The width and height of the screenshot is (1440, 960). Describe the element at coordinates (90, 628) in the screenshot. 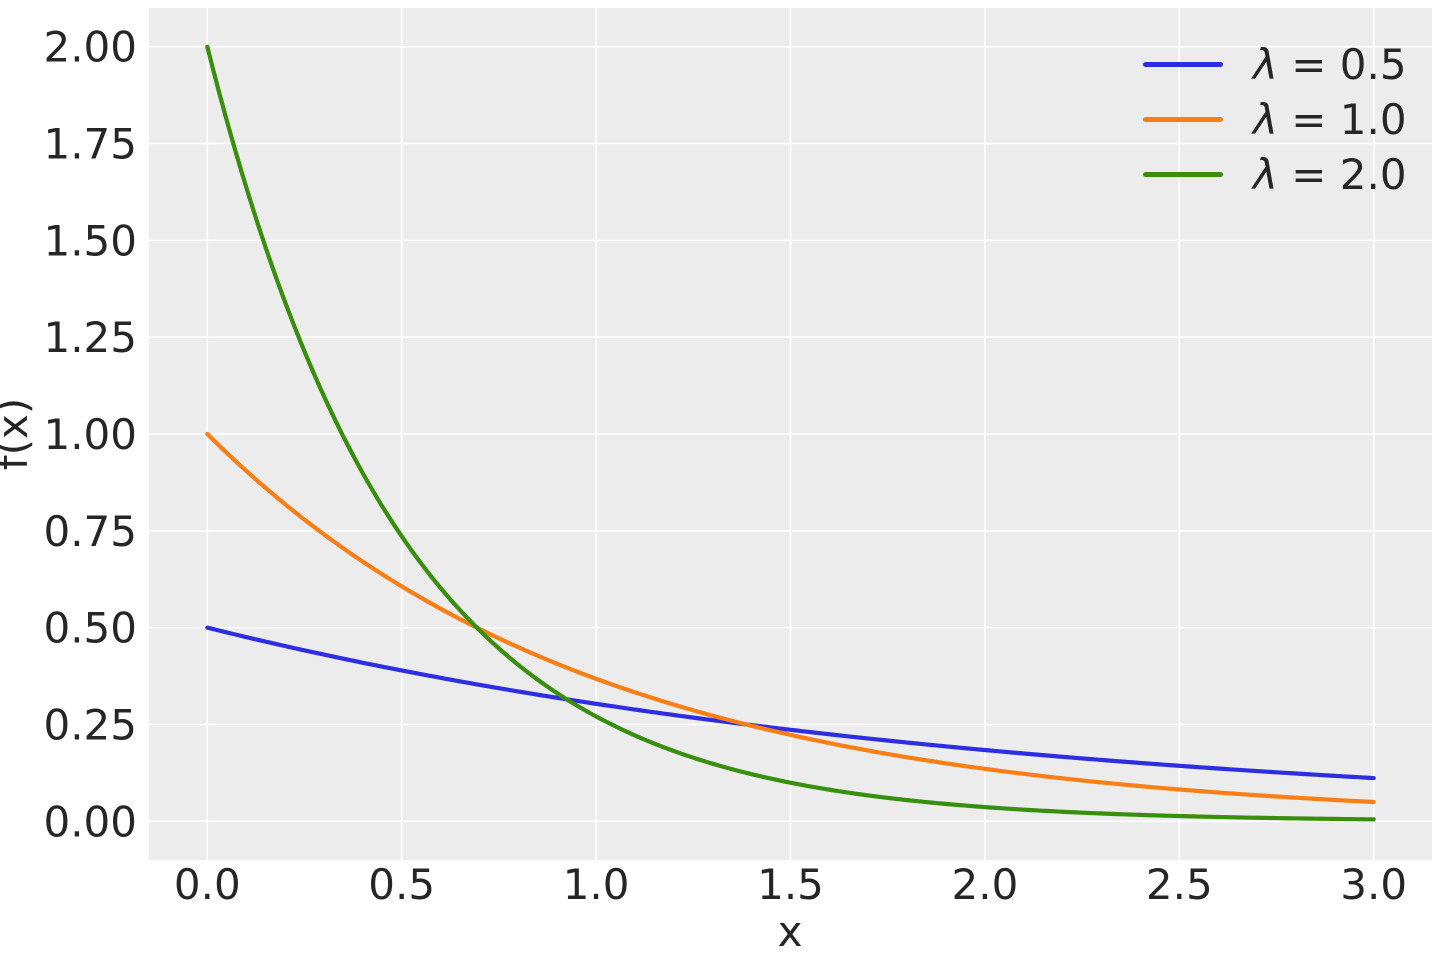

I see `y-tick-label: 0.50` at that location.